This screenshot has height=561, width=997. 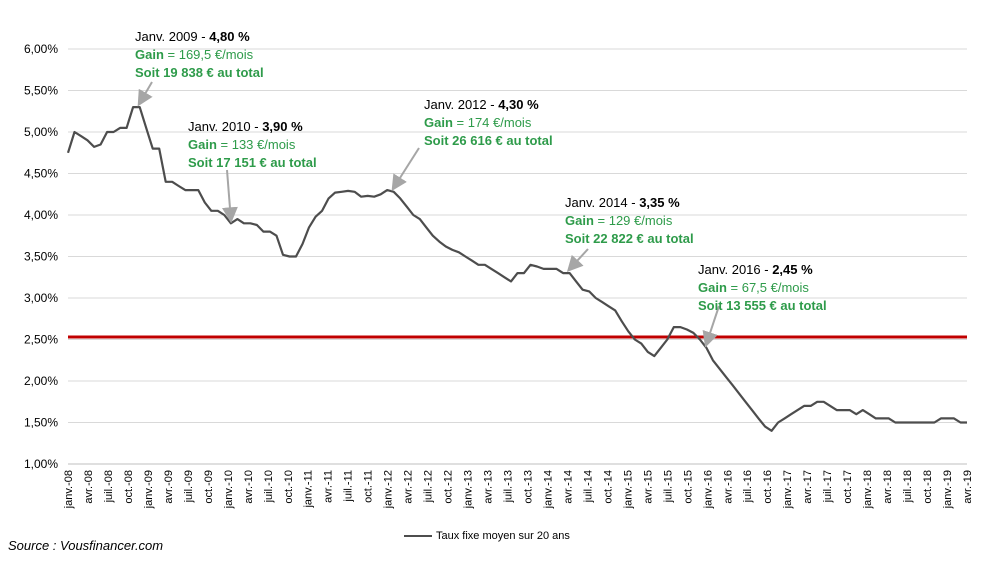 What do you see at coordinates (109, 486) in the screenshot?
I see `x-tick-label: juil.-08` at bounding box center [109, 486].